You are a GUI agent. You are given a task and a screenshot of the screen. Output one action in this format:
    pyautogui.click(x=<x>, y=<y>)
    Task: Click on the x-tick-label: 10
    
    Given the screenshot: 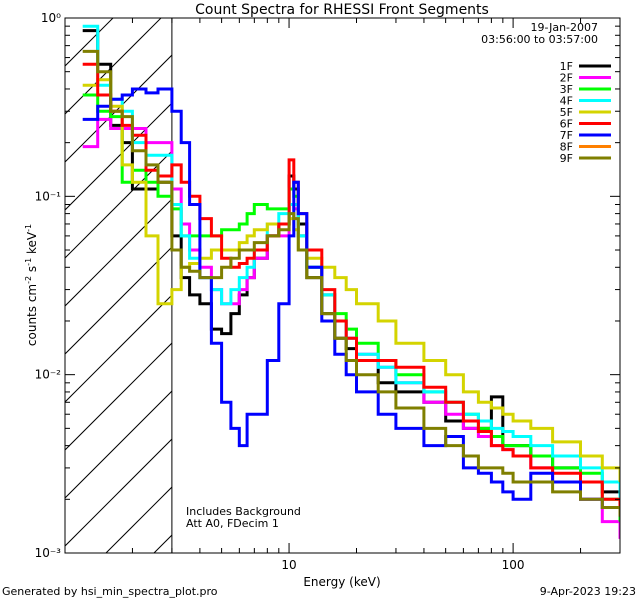 What is the action you would take?
    pyautogui.click(x=288, y=565)
    